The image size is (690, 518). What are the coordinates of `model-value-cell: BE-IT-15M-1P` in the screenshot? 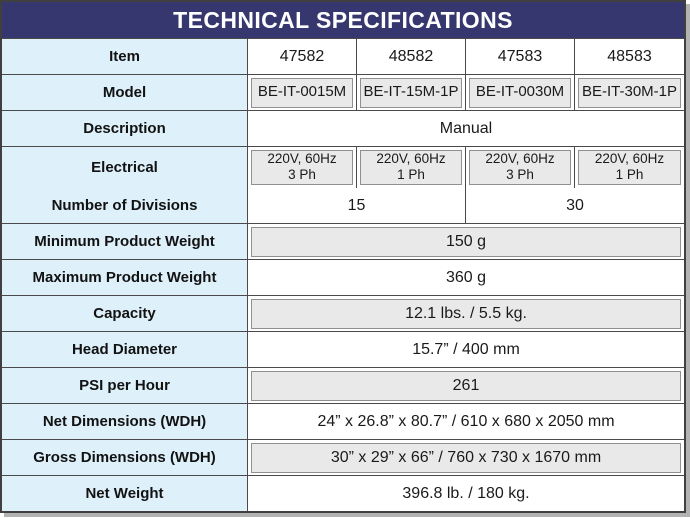 It's located at (411, 92).